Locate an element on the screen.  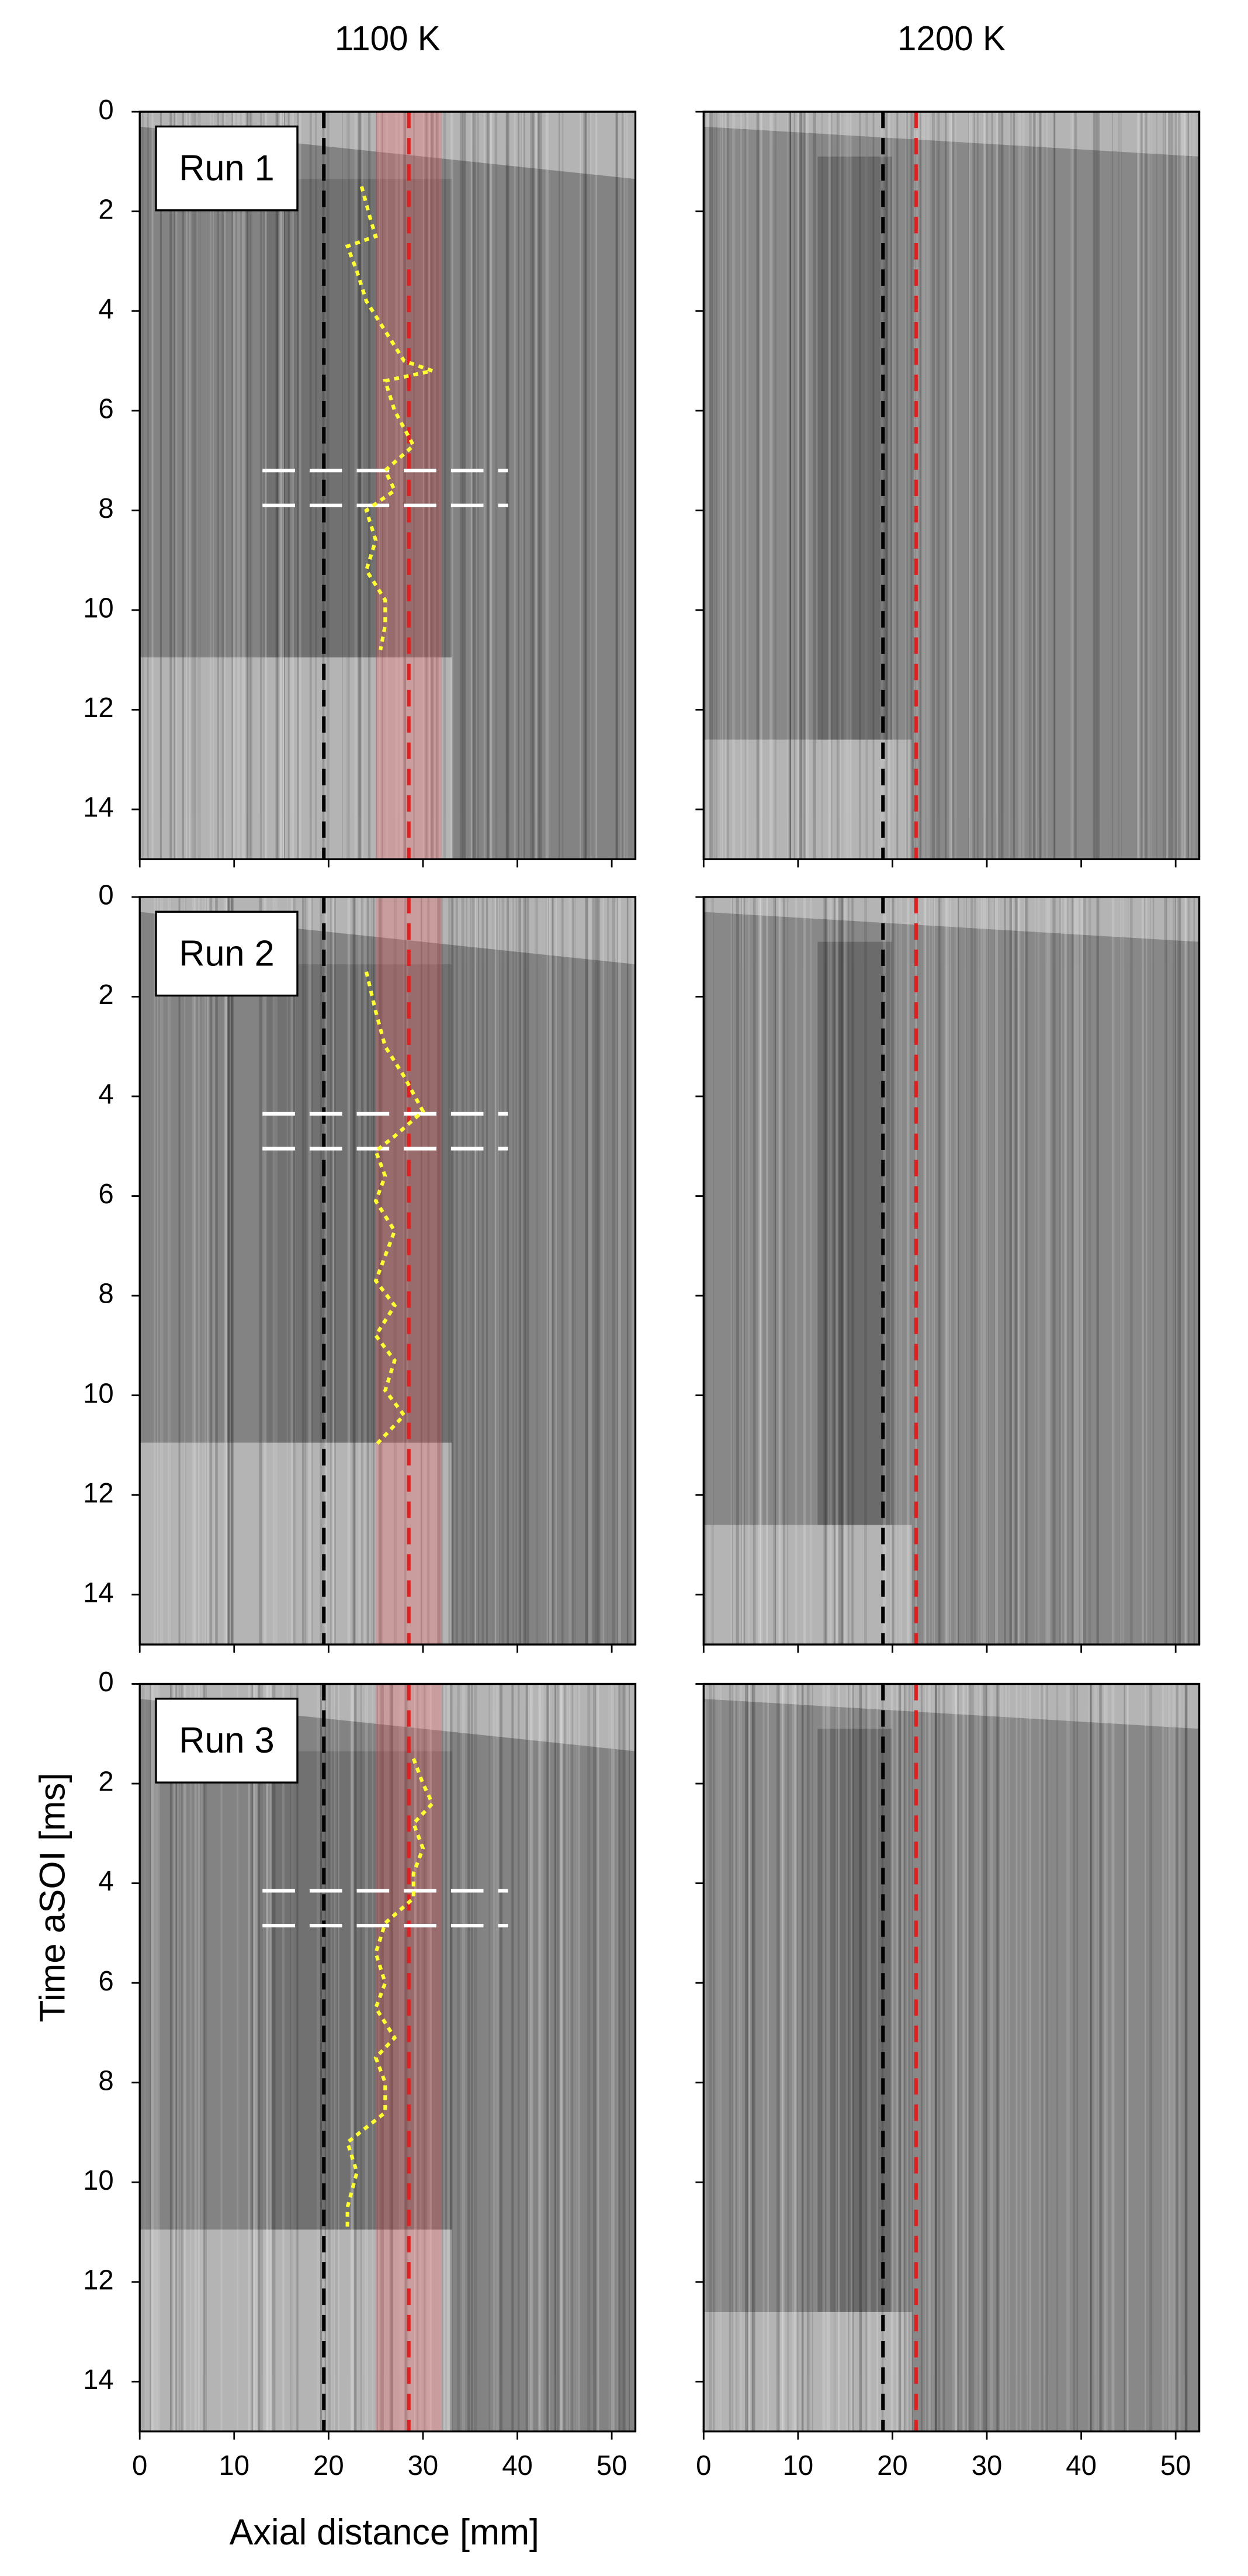
column-title: 1100 K is located at coordinates (388, 39).